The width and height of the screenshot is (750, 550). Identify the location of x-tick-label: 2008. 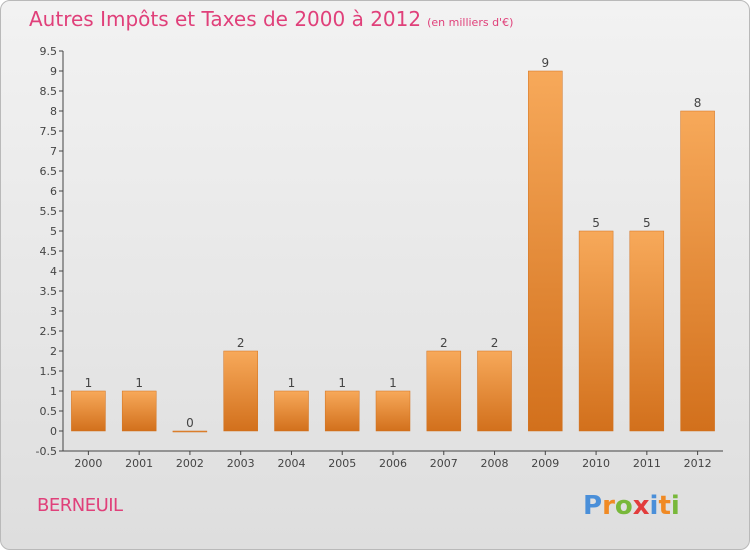
(495, 463).